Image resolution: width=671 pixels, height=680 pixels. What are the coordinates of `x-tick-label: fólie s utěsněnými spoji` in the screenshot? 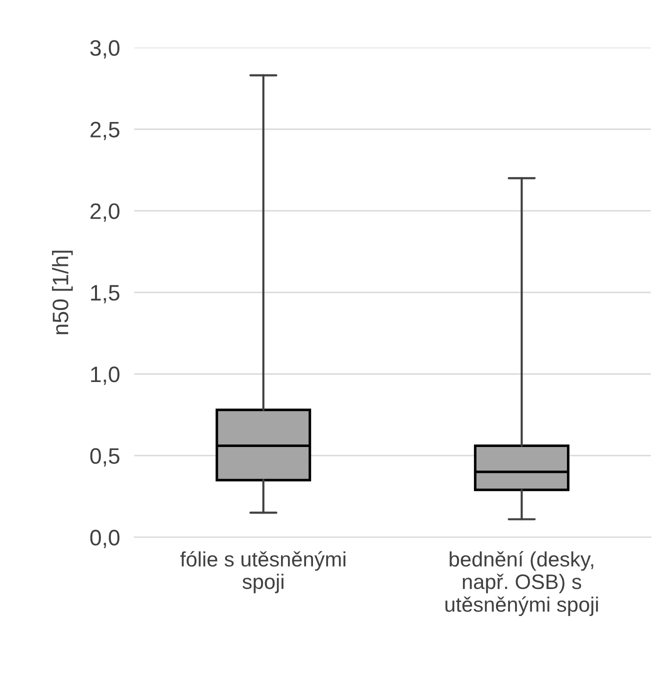 It's located at (263, 572).